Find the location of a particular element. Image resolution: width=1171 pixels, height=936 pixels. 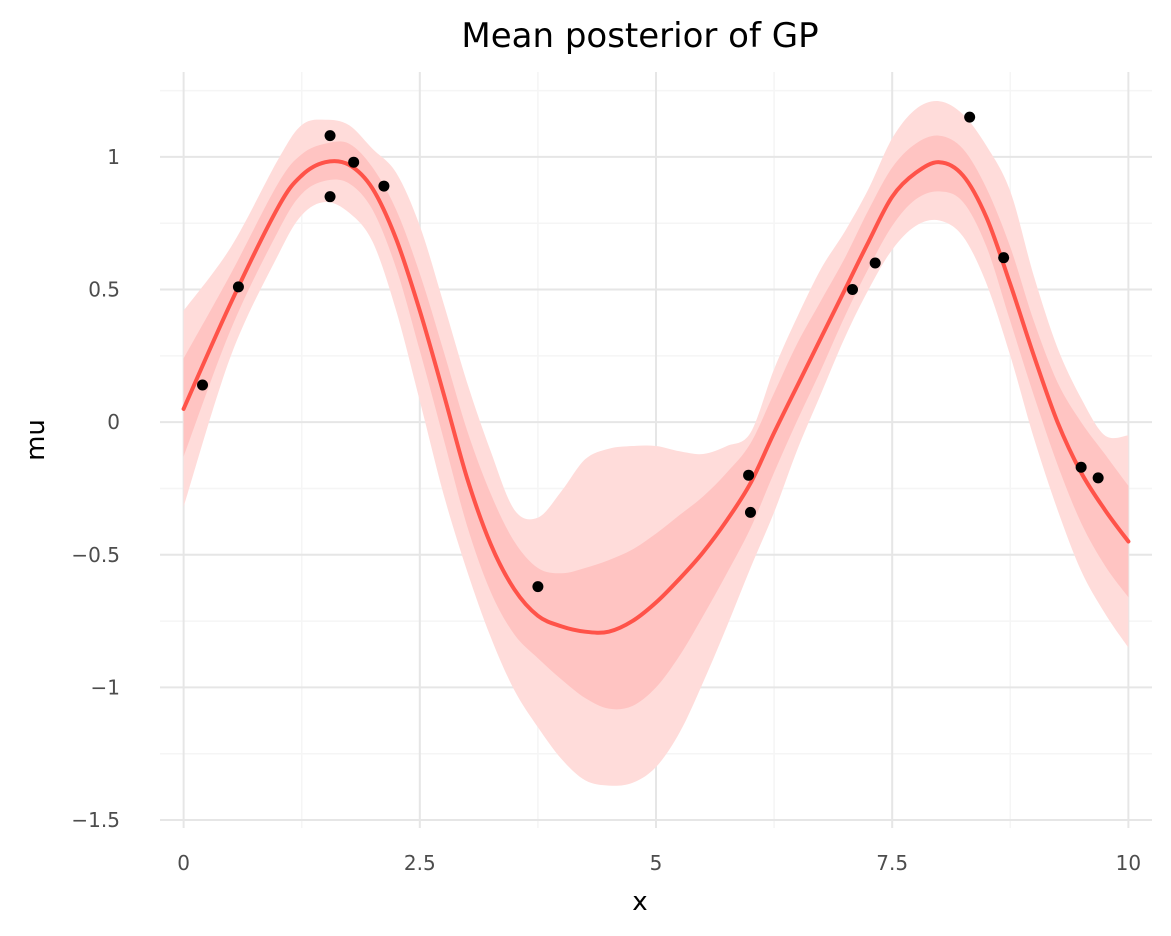

y-tick-label: −1.5 is located at coordinates (95, 820).